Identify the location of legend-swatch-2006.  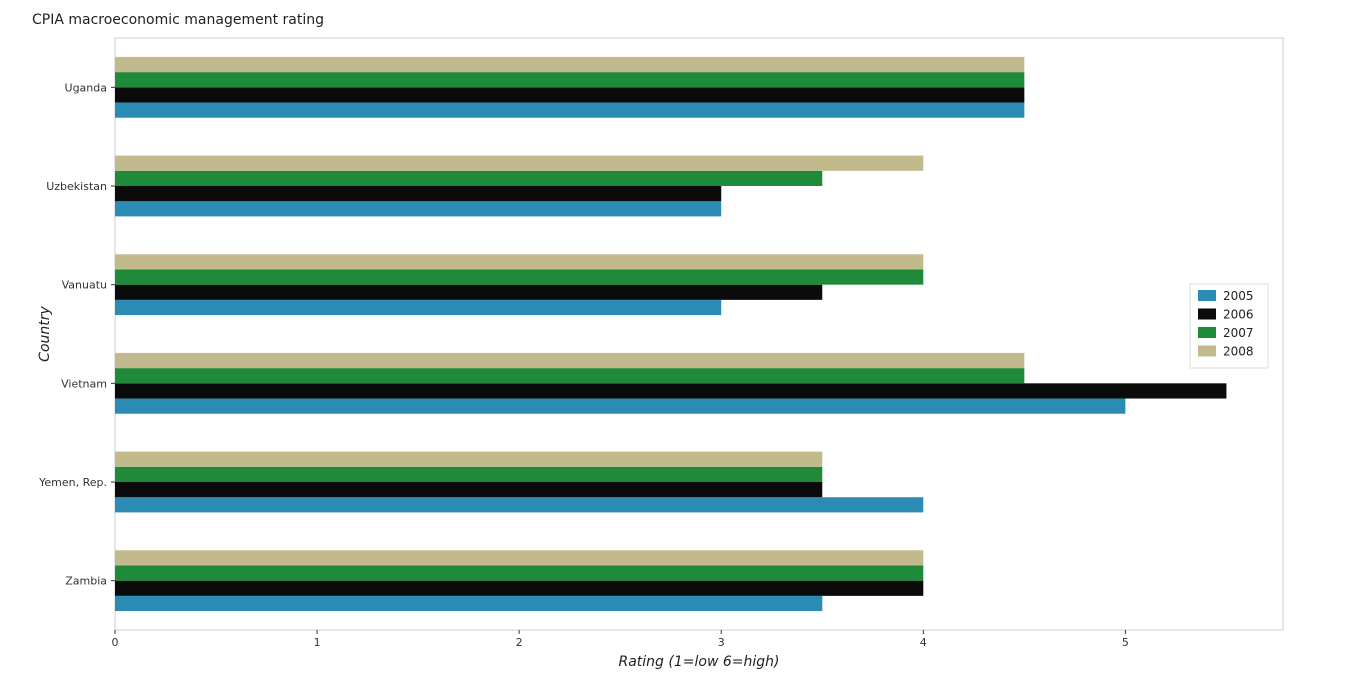
(1207, 314).